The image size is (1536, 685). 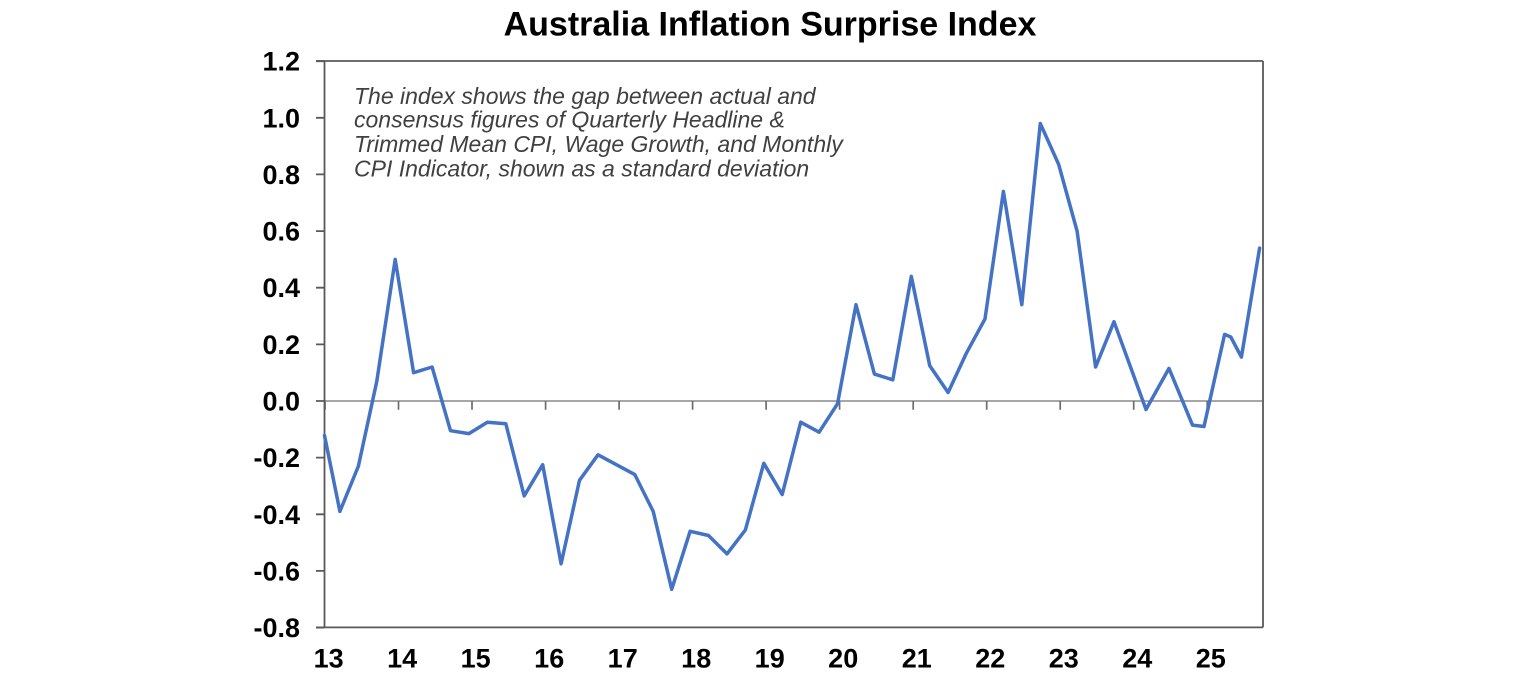 What do you see at coordinates (843, 659) in the screenshot?
I see `svg-text: 20` at bounding box center [843, 659].